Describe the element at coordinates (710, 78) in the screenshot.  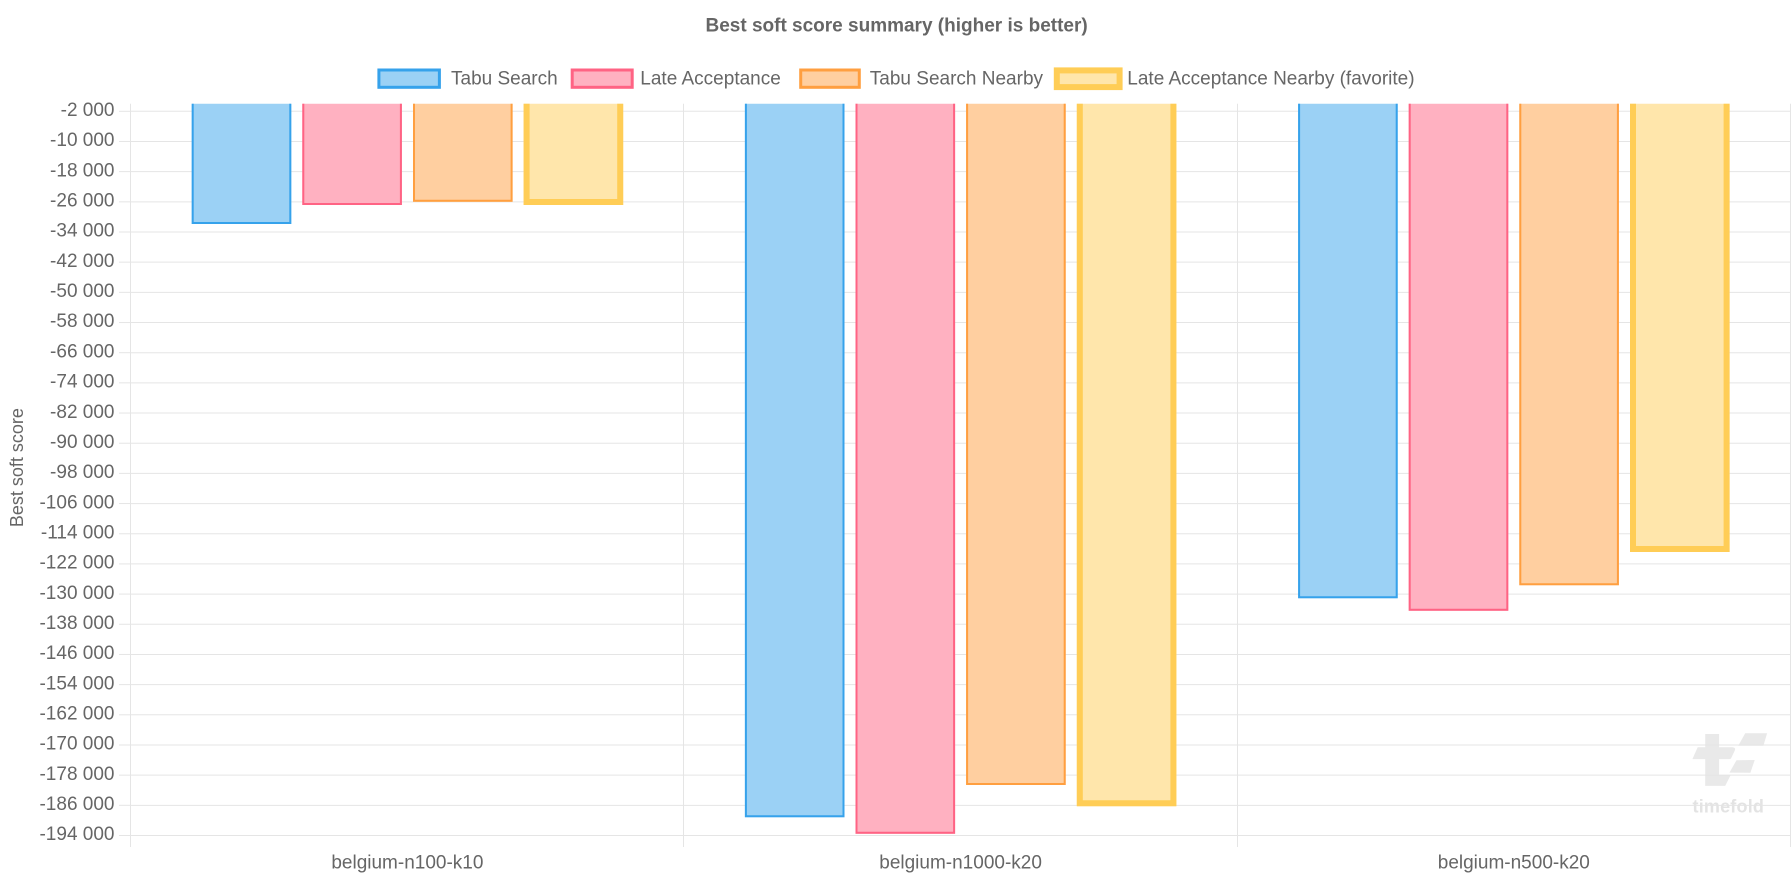
I see `svg-text: Late Acceptance` at that location.